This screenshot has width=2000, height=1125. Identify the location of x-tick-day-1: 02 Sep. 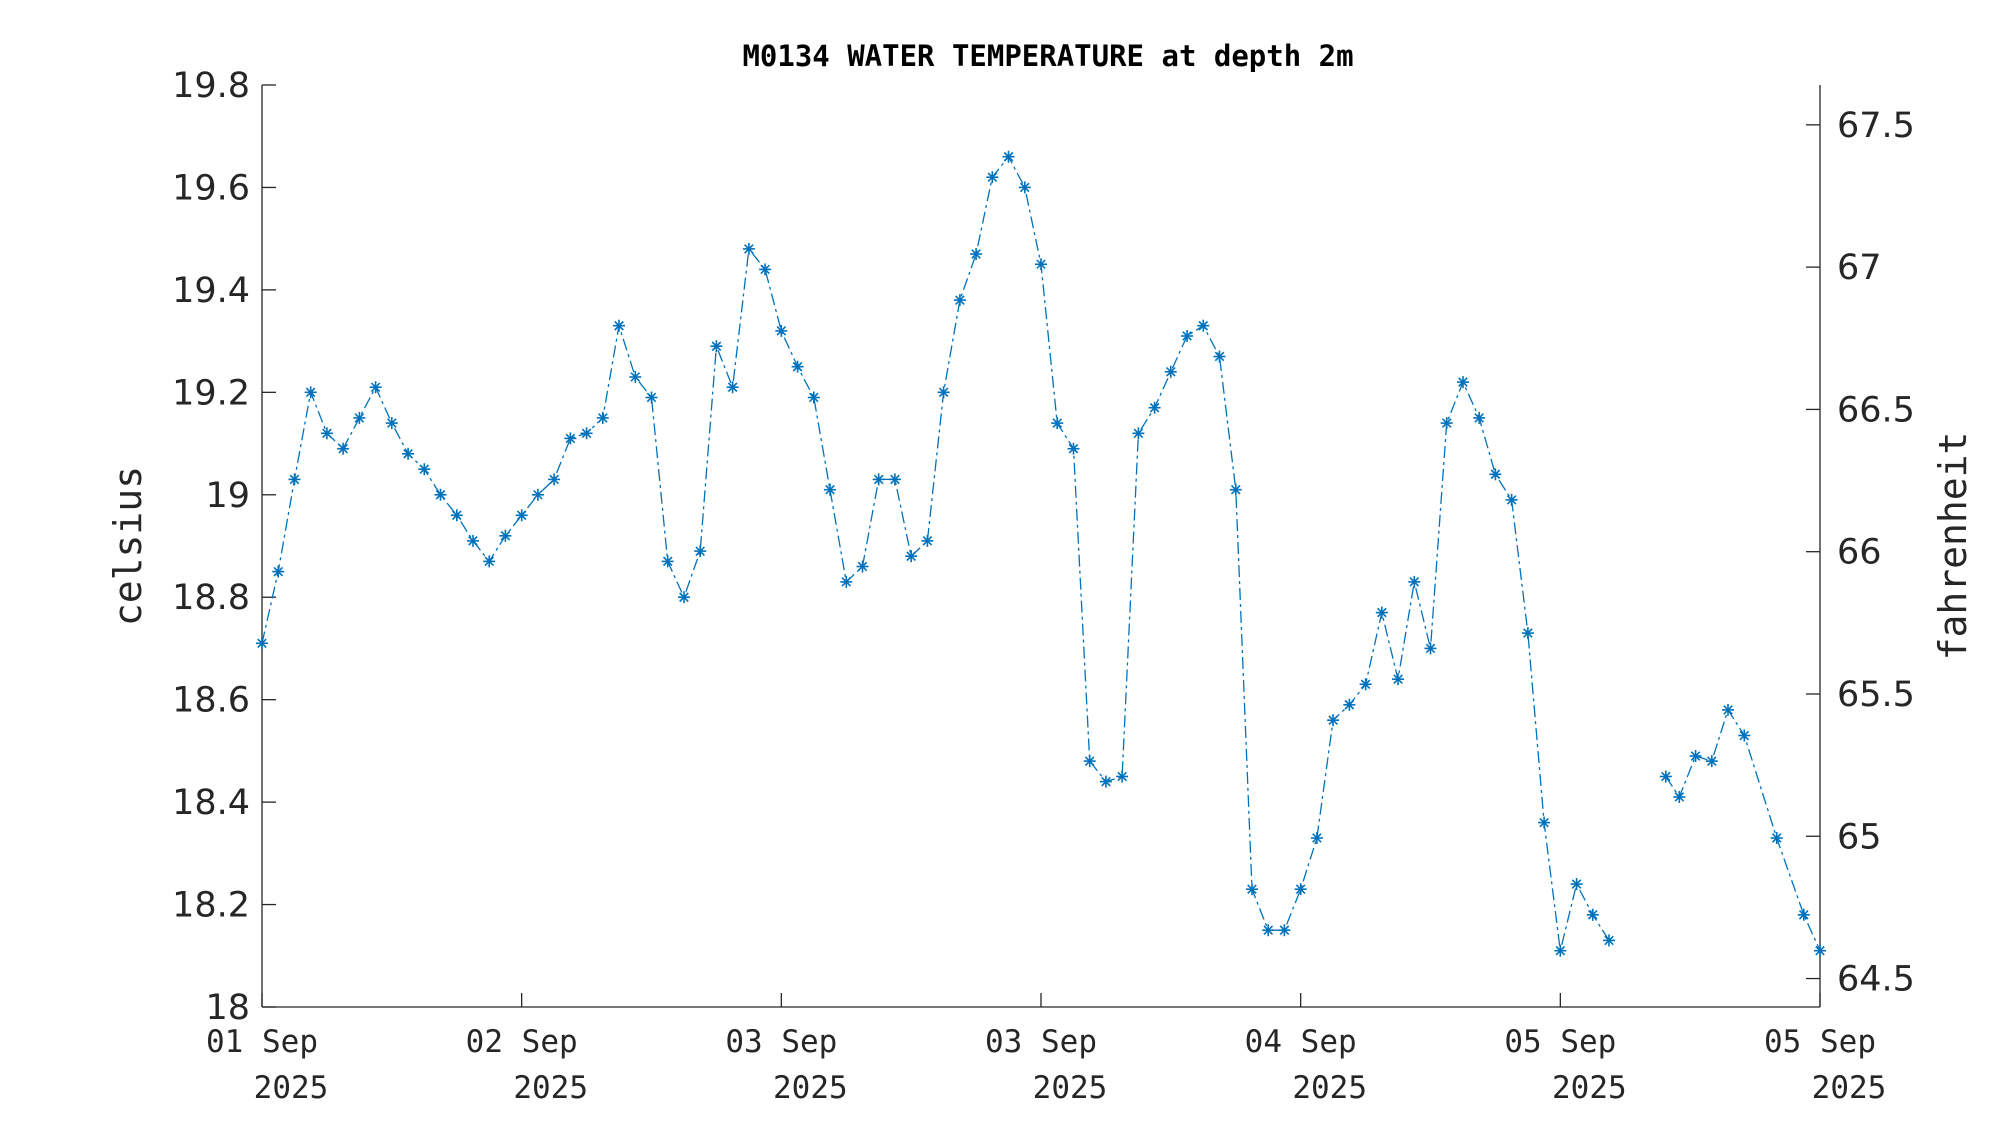
(522, 1042).